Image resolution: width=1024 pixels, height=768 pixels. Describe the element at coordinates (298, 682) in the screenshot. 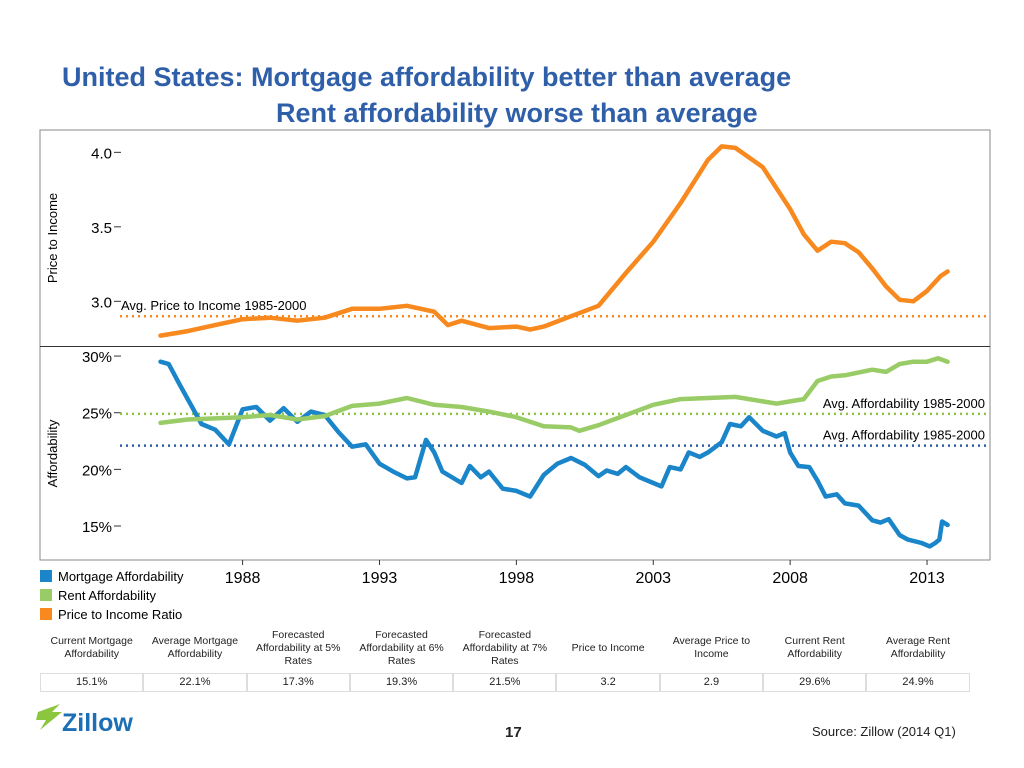

I see `table-cell: 17.3%` at that location.